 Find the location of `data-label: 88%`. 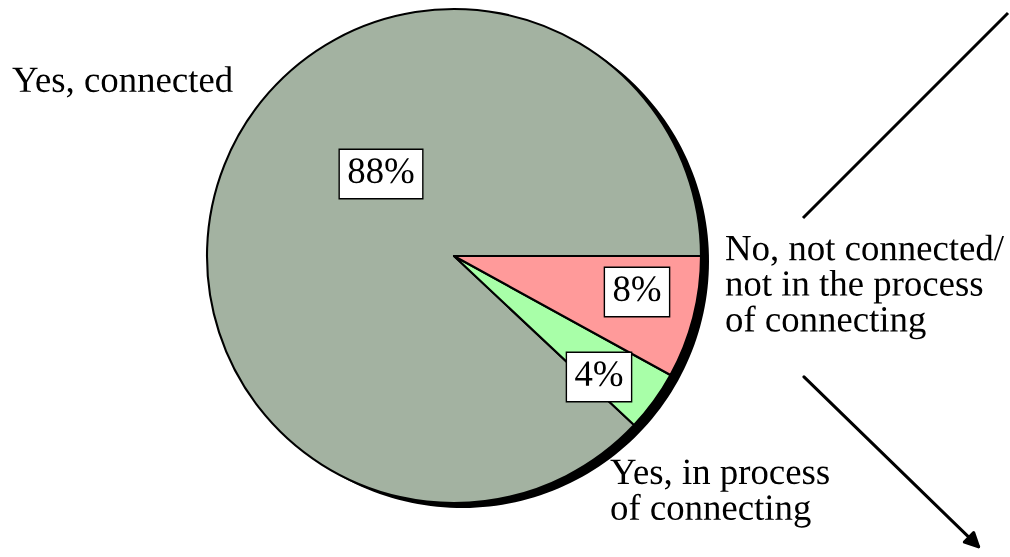

data-label: 88% is located at coordinates (381, 171).